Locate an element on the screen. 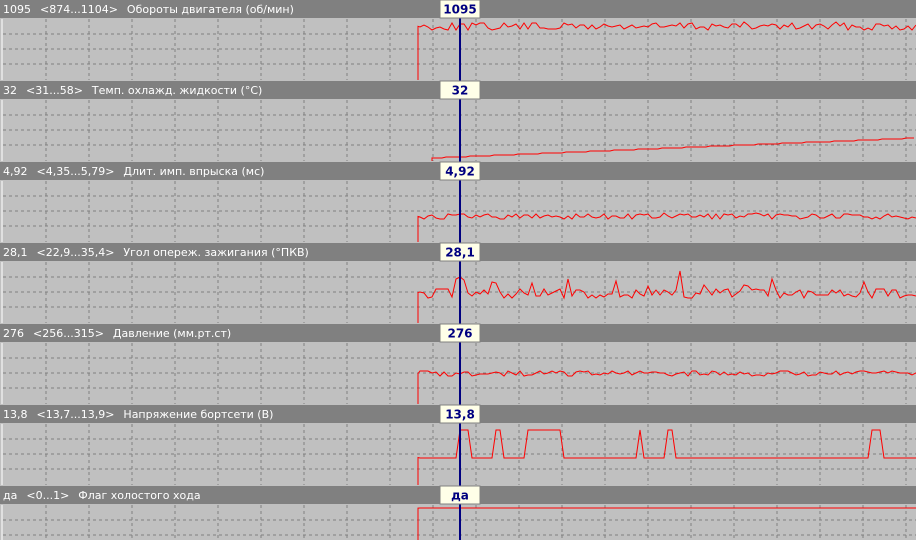 This screenshot has width=916, height=540. header-value: 276 is located at coordinates (13, 333).